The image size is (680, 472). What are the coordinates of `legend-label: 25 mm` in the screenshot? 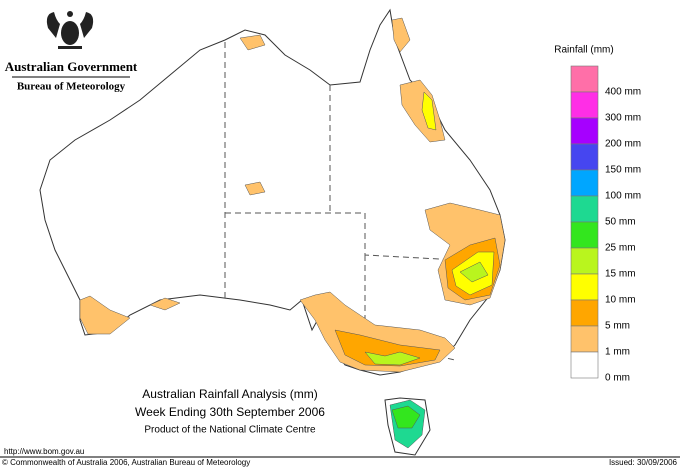 It's located at (620, 248).